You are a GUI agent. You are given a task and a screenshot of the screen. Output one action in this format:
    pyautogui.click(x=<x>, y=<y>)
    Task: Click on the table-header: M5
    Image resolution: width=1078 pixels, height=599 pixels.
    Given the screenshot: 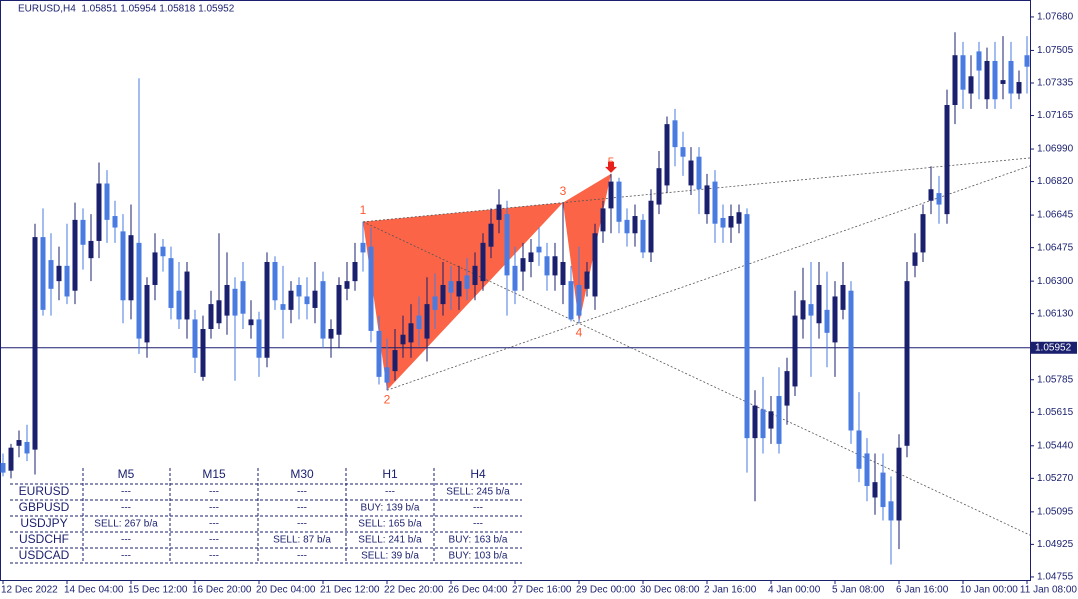 What is the action you would take?
    pyautogui.click(x=126, y=474)
    